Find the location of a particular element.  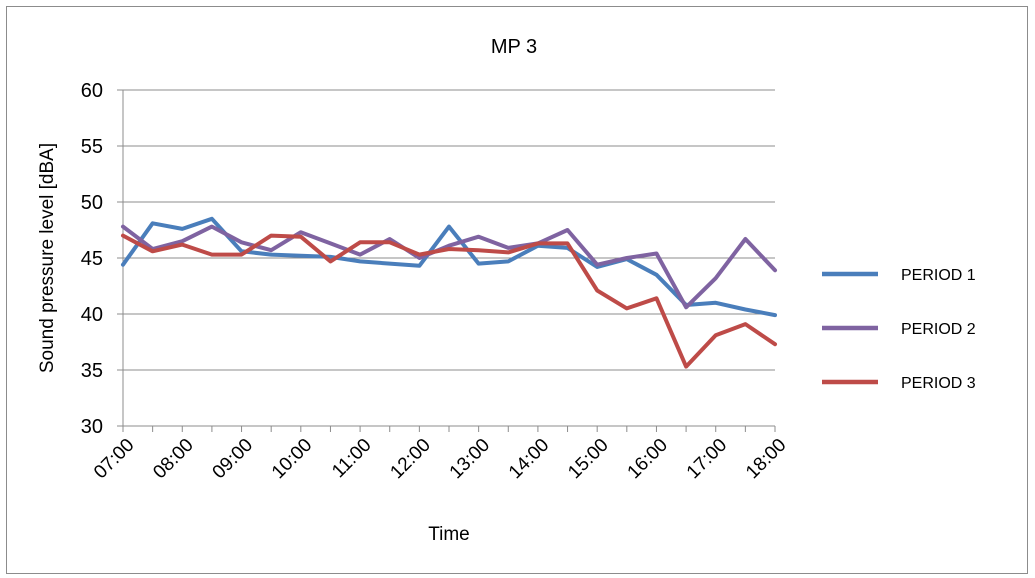

y-axis-label: Sound pressure level [dBA] is located at coordinates (47, 258).